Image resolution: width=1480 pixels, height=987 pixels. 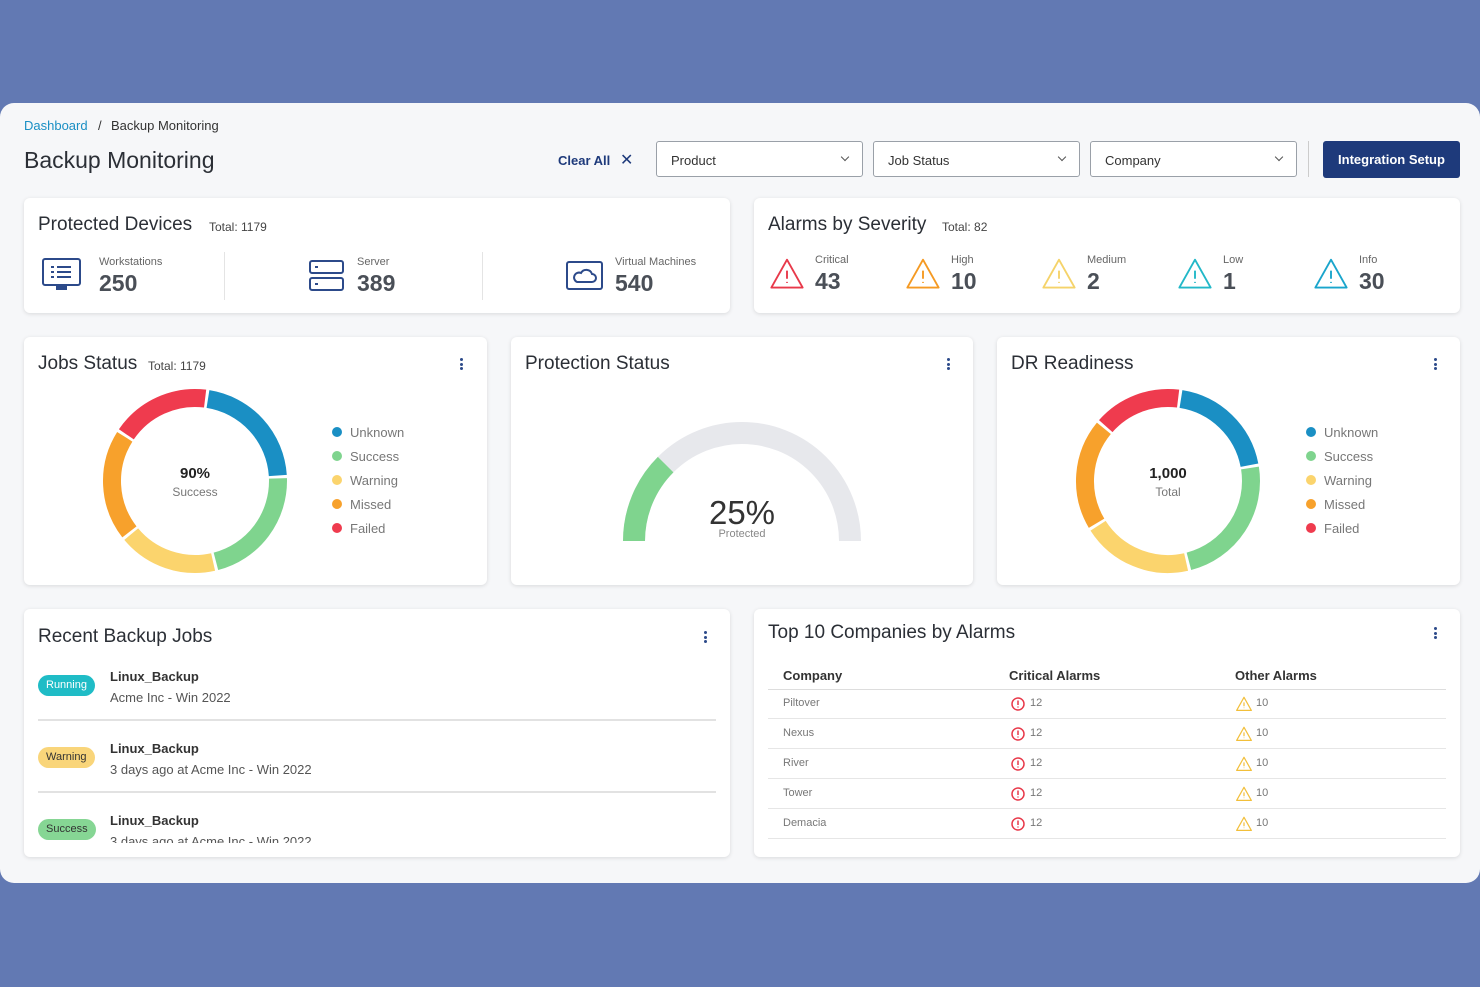 I want to click on company-name: Piltover, so click(x=801, y=703).